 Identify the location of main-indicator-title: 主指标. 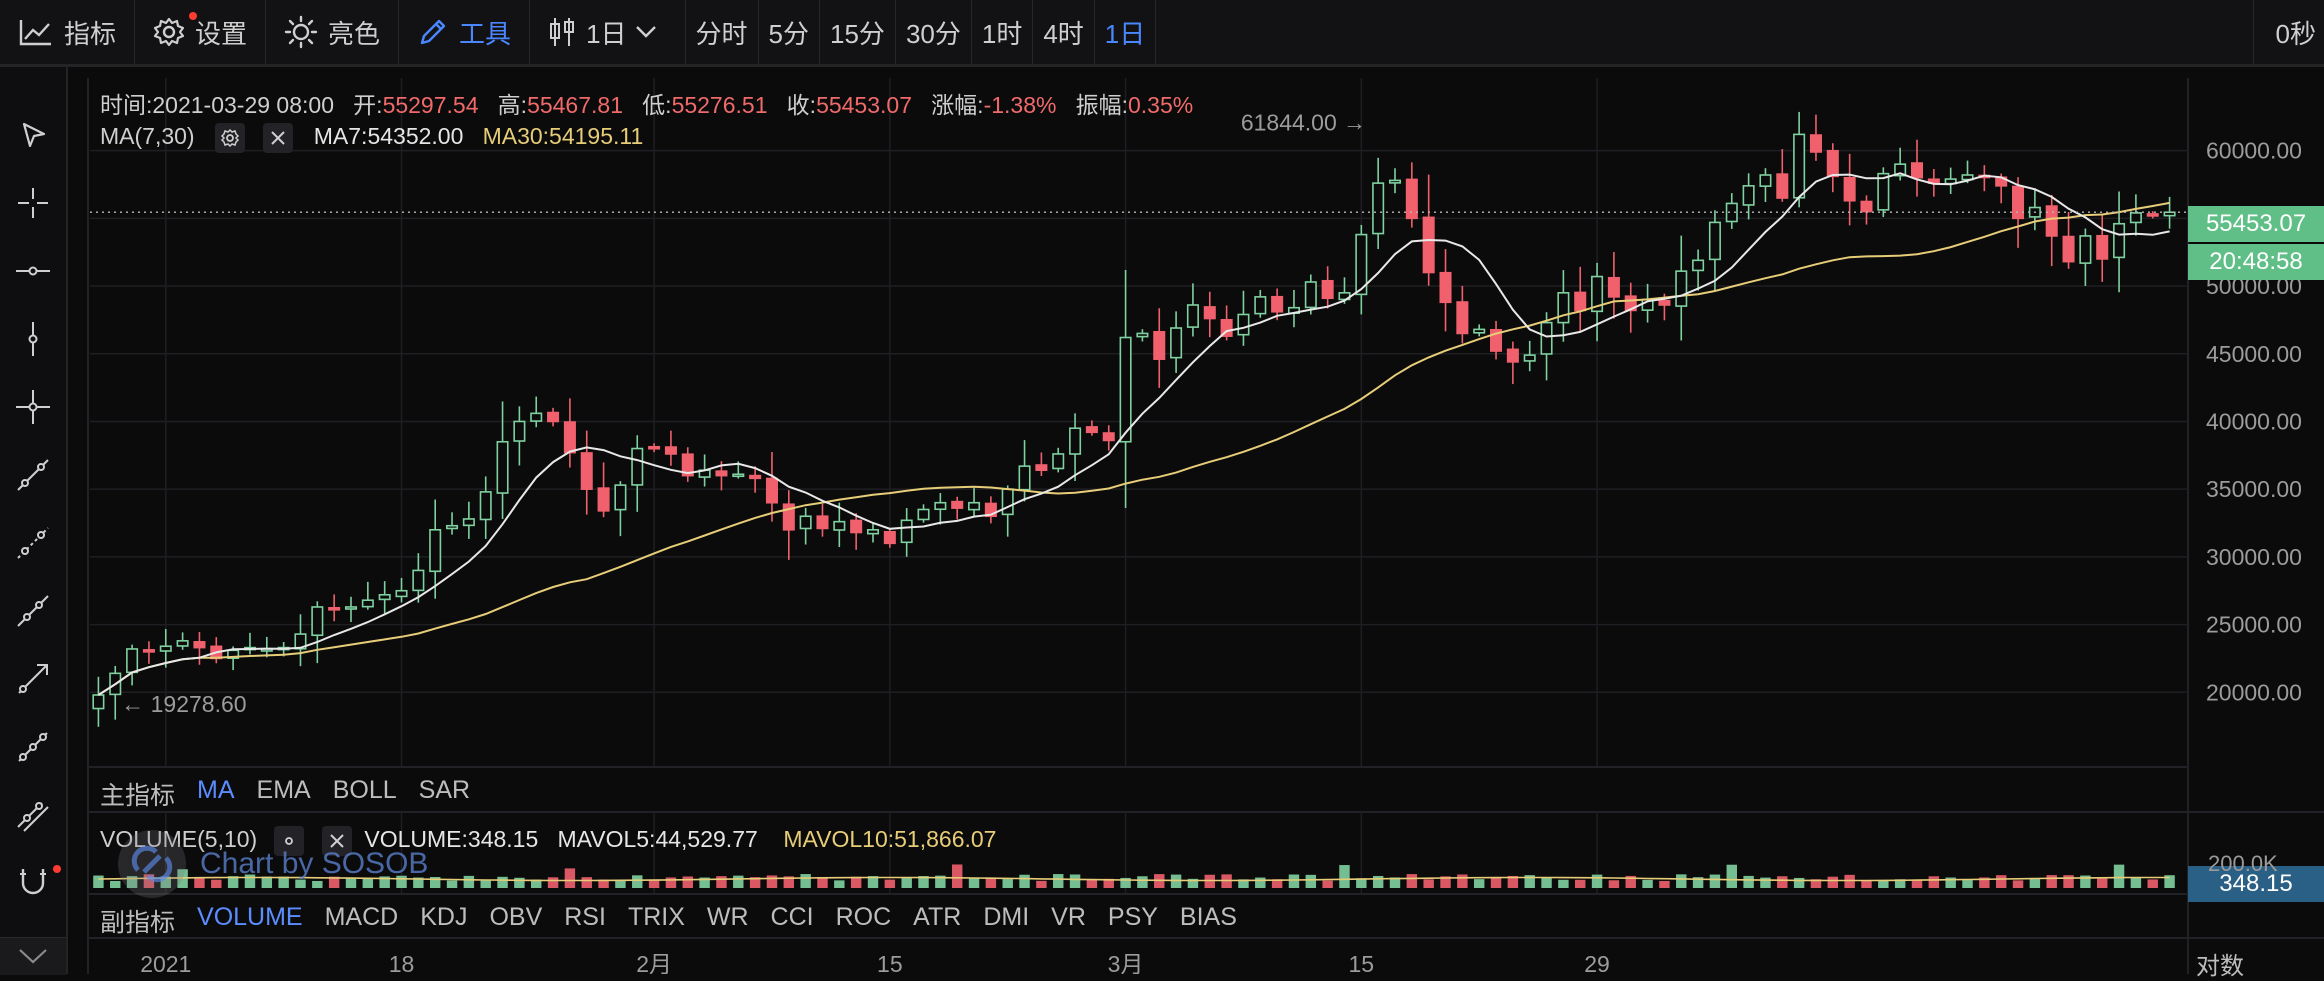
(138, 796).